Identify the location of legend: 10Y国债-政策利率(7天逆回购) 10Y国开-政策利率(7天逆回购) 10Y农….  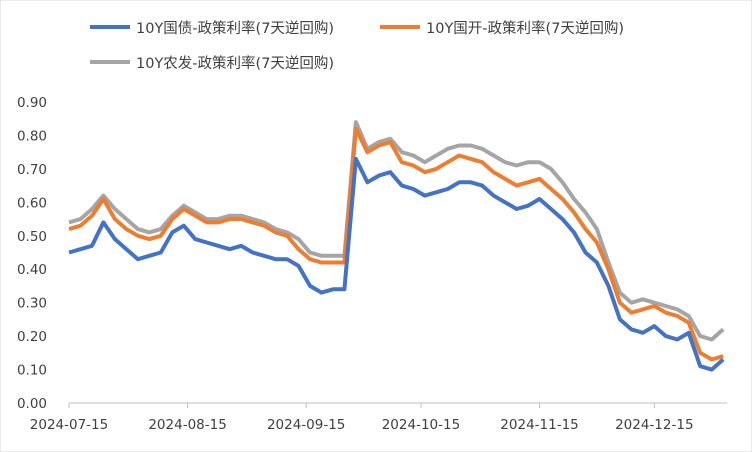
(357, 46).